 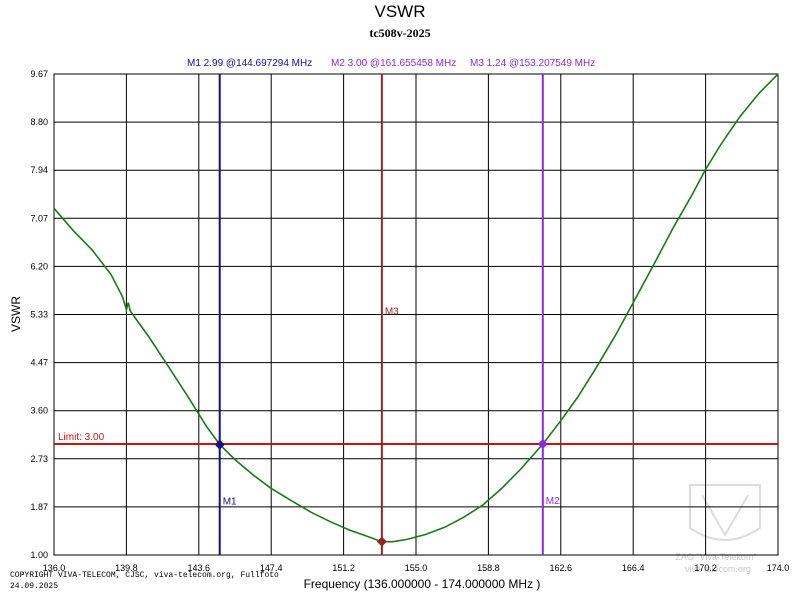 What do you see at coordinates (553, 501) in the screenshot?
I see `marker-label-m2: M2` at bounding box center [553, 501].